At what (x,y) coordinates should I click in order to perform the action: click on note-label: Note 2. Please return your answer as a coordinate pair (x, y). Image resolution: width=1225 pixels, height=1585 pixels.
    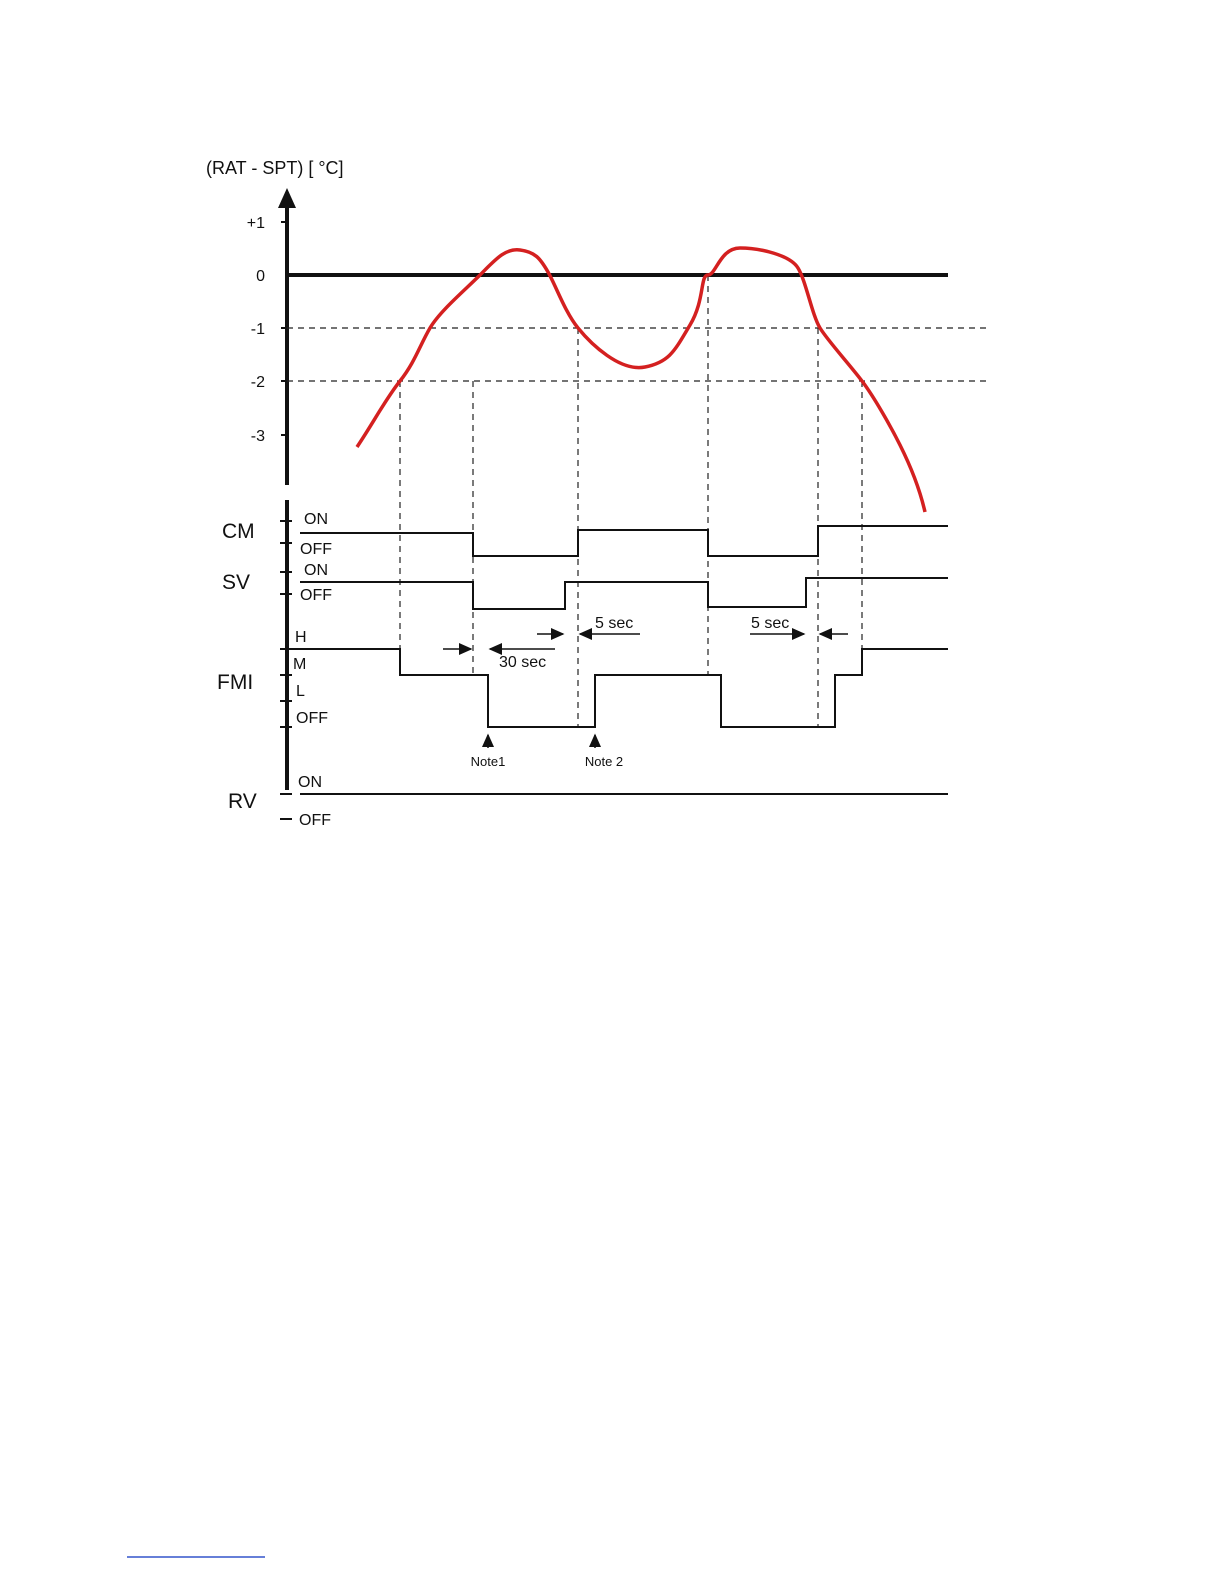
    Looking at the image, I should click on (604, 761).